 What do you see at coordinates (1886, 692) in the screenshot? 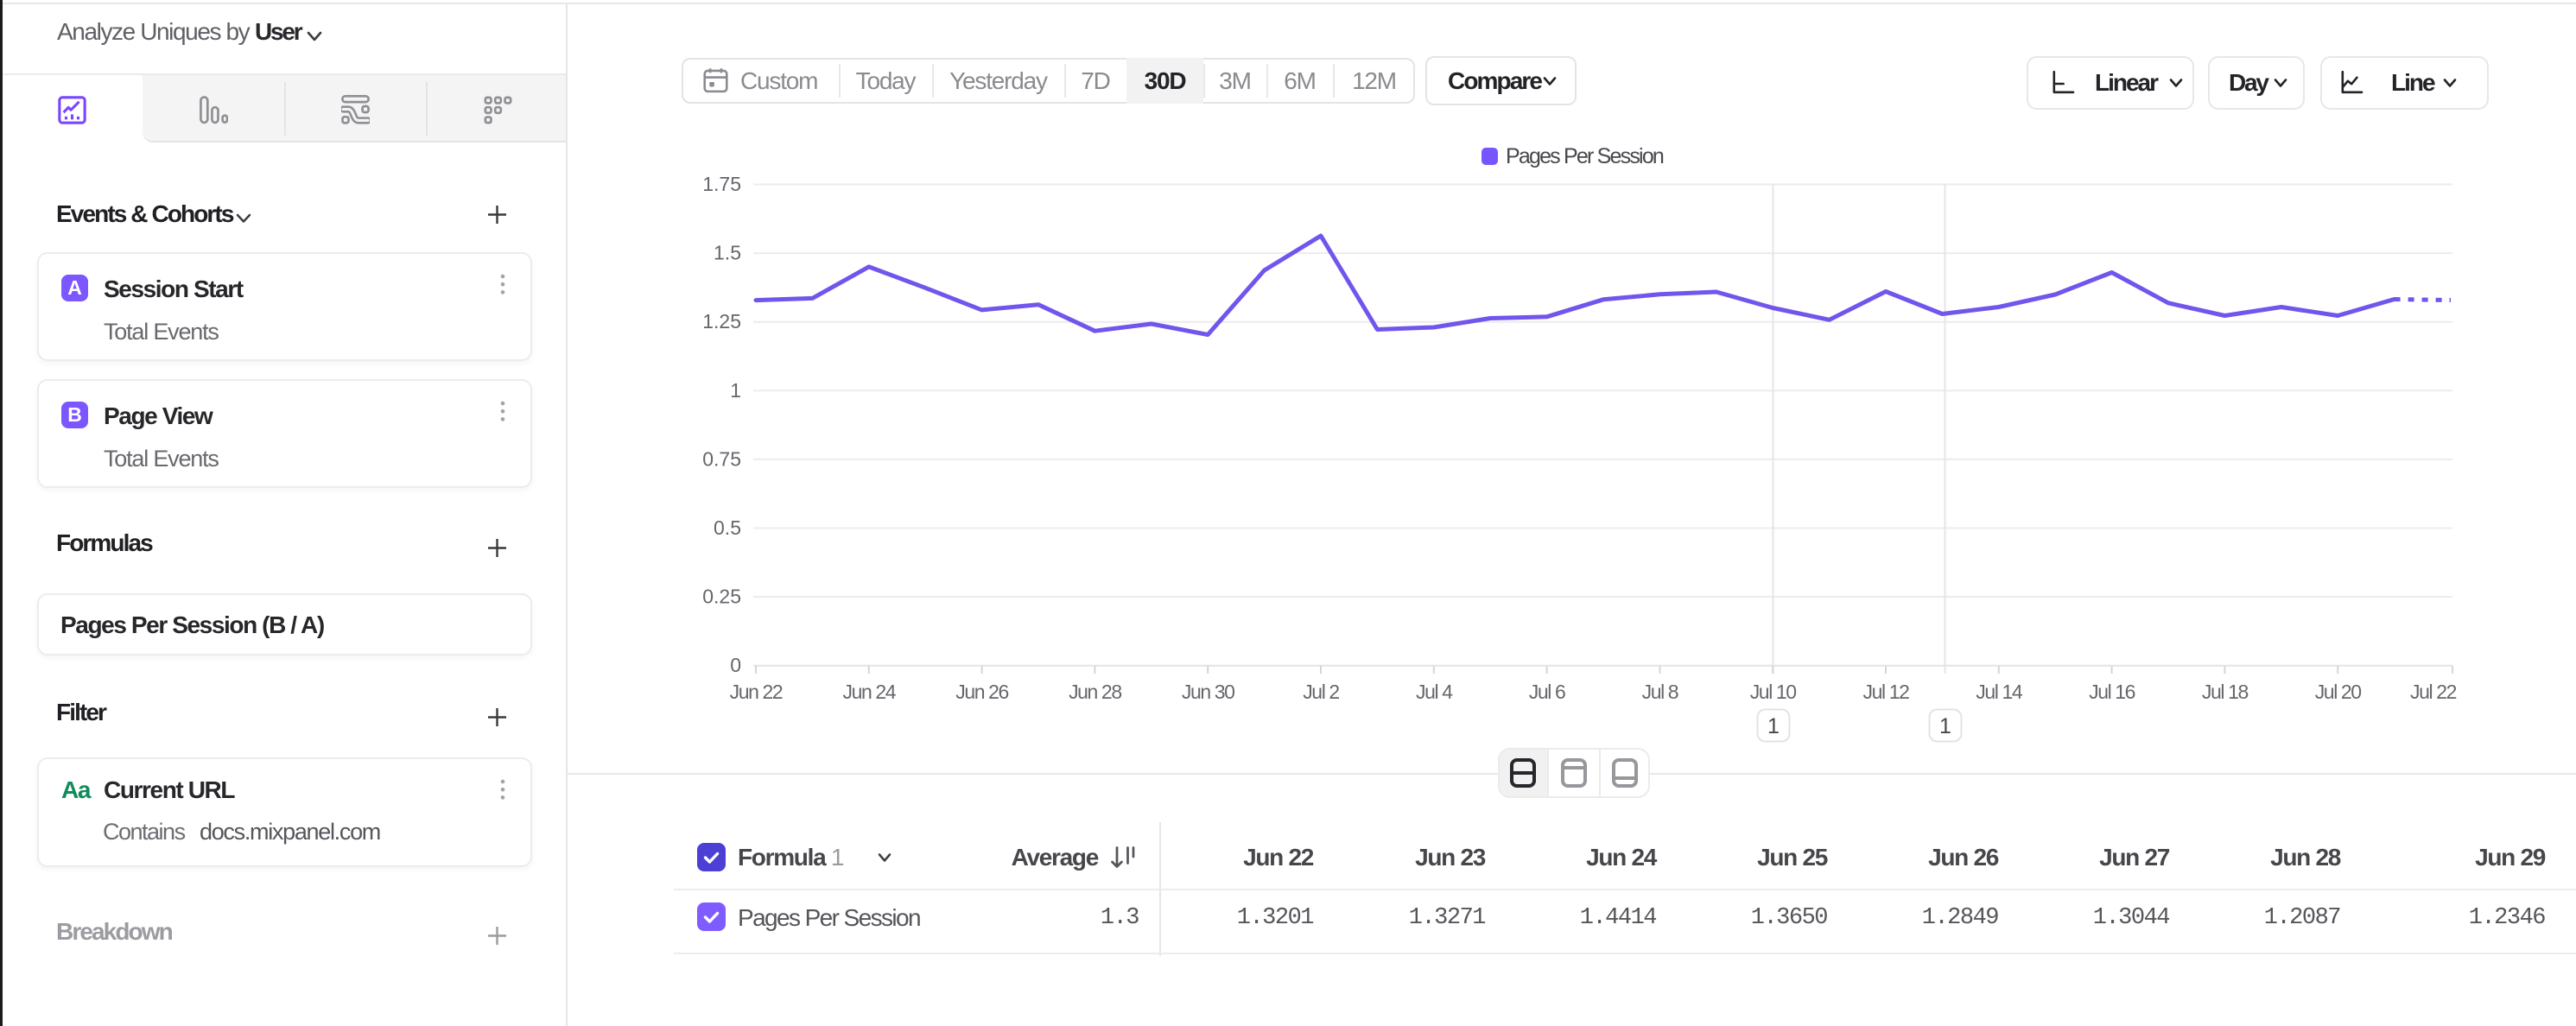
I see `svg-text: Jul 12` at bounding box center [1886, 692].